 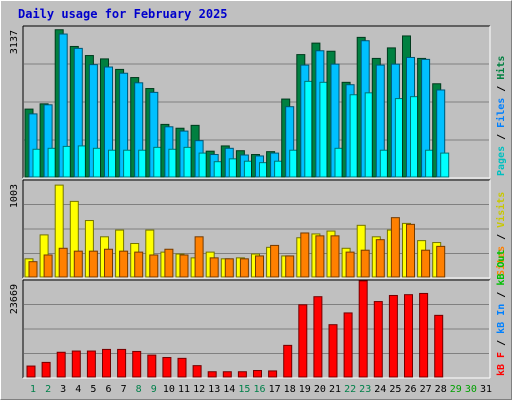 I want to click on legend-entry: Files, so click(x=501, y=113).